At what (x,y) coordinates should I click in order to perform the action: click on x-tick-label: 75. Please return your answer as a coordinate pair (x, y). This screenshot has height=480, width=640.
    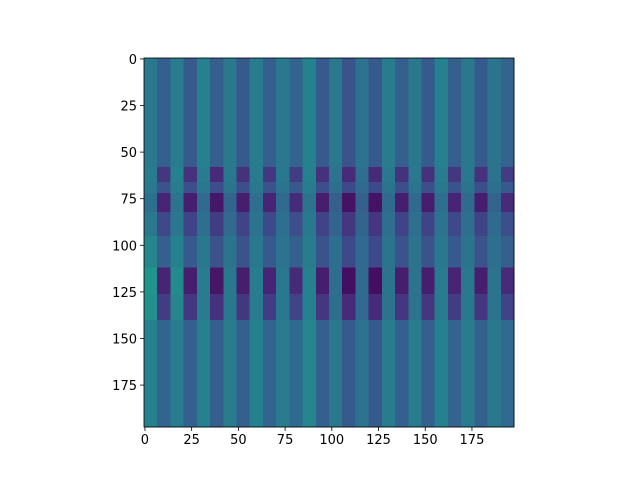
    Looking at the image, I should click on (285, 440).